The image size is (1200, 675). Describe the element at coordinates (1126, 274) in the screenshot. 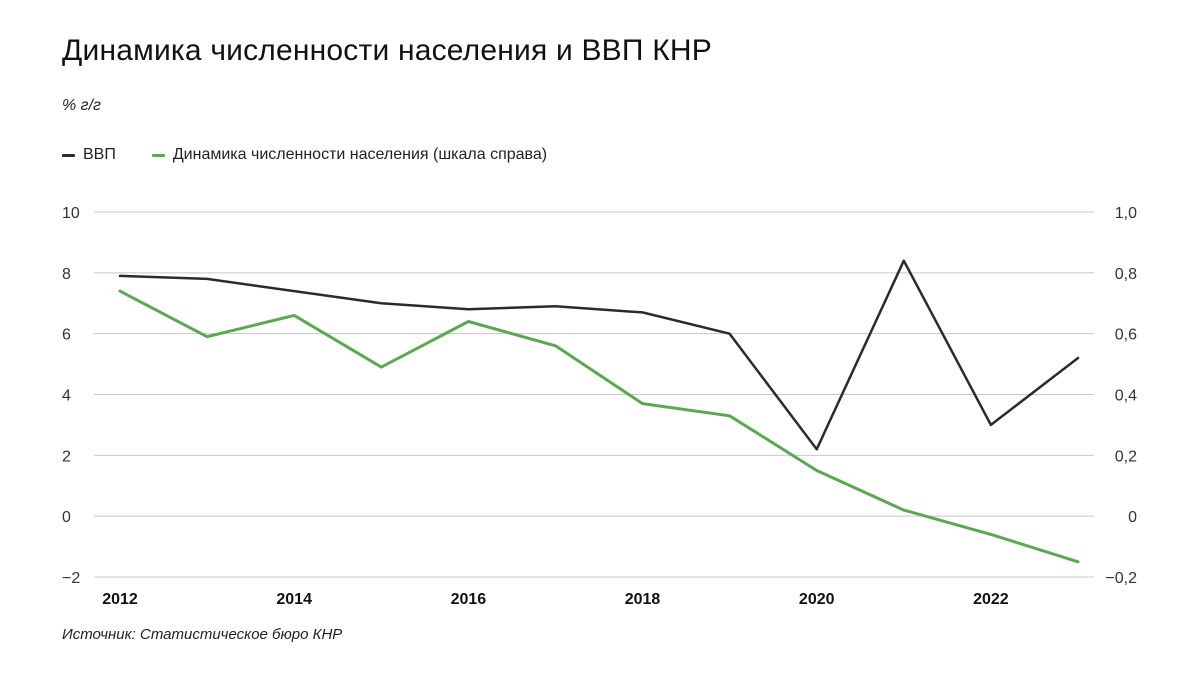

I see `y-right-tick-label: 0,8` at that location.